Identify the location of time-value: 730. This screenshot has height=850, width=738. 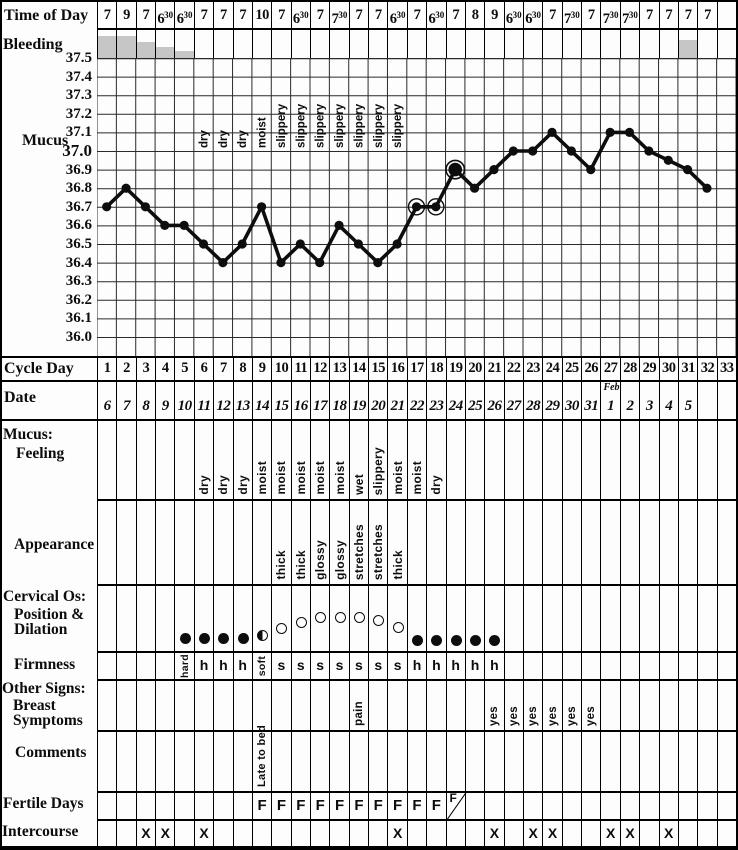
(572, 18).